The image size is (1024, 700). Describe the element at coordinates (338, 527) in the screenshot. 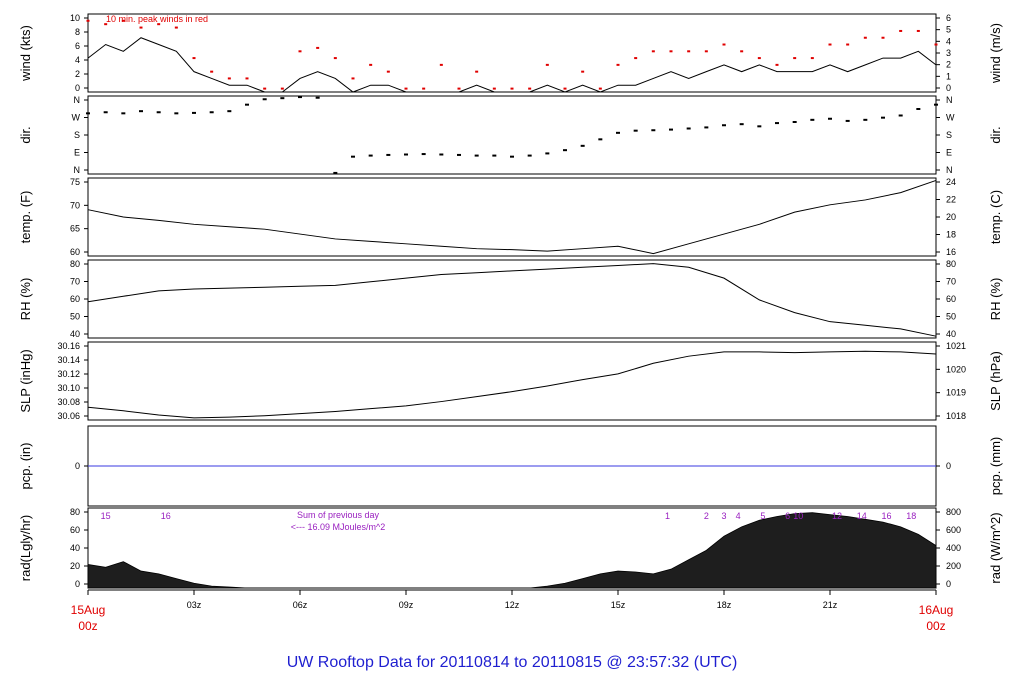

I see `annotation-line: <--- 16.09 MJoules/m^2` at that location.